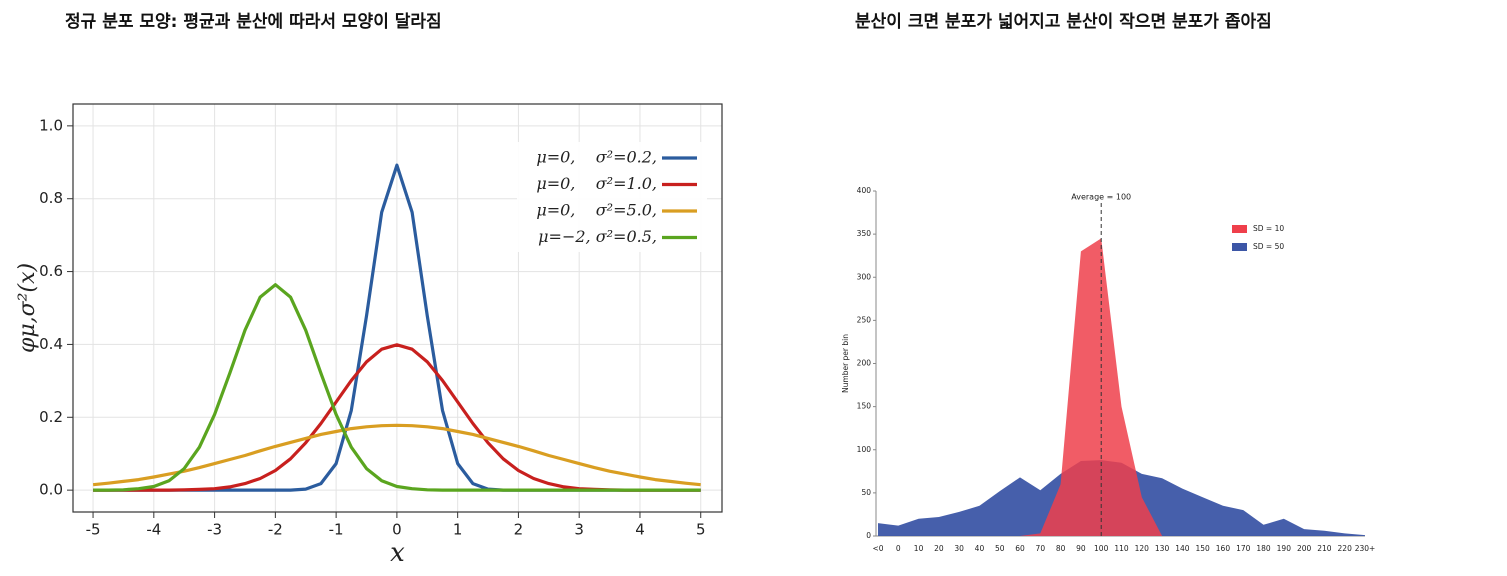 The image size is (1507, 576). What do you see at coordinates (458, 530) in the screenshot?
I see `x-tick-label: 1` at bounding box center [458, 530].